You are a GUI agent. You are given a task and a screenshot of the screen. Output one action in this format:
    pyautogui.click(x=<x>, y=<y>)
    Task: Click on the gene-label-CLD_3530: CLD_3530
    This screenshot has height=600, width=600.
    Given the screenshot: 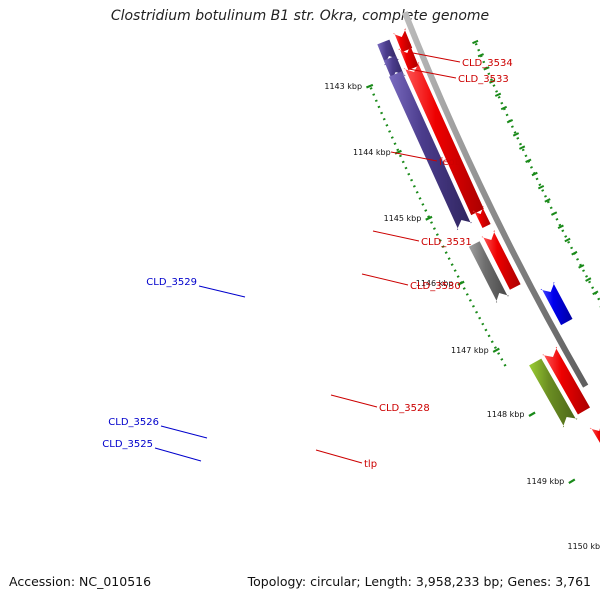 What is the action you would take?
    pyautogui.click(x=435, y=286)
    